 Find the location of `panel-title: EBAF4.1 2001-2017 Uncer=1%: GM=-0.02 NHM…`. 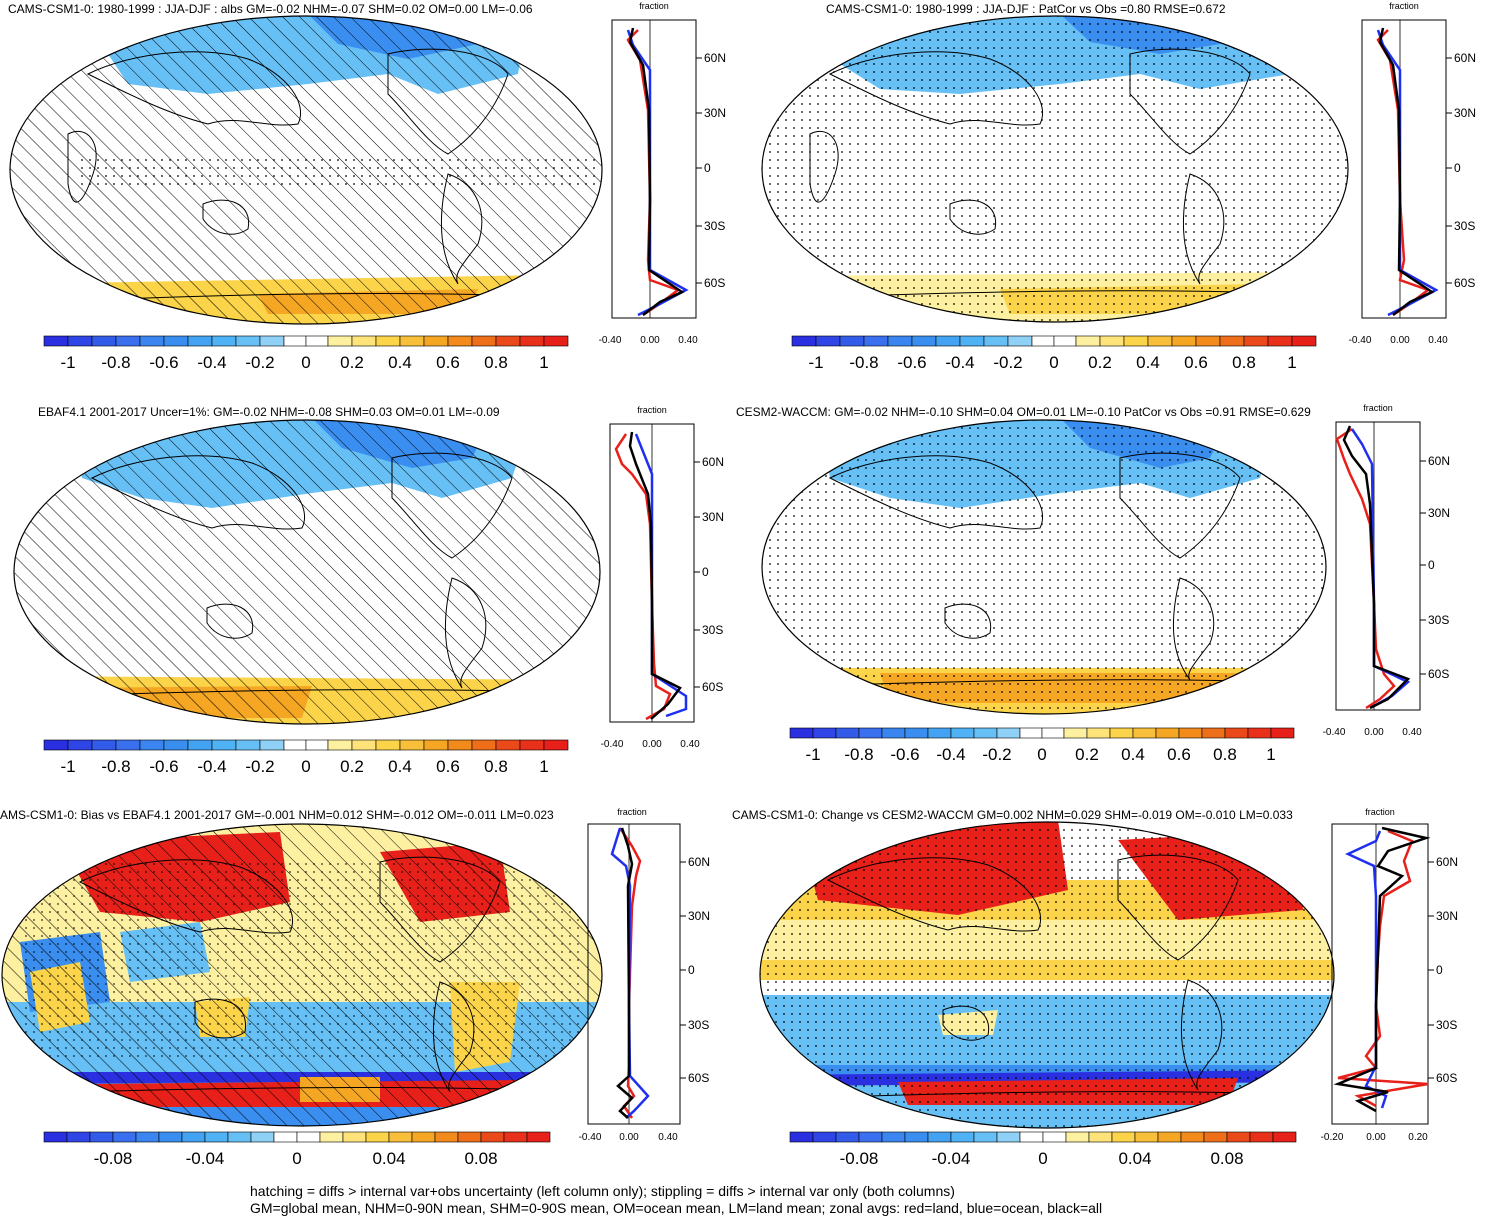

panel-title: EBAF4.1 2001-2017 Uncer=1%: GM=-0.02 NHM… is located at coordinates (269, 412).